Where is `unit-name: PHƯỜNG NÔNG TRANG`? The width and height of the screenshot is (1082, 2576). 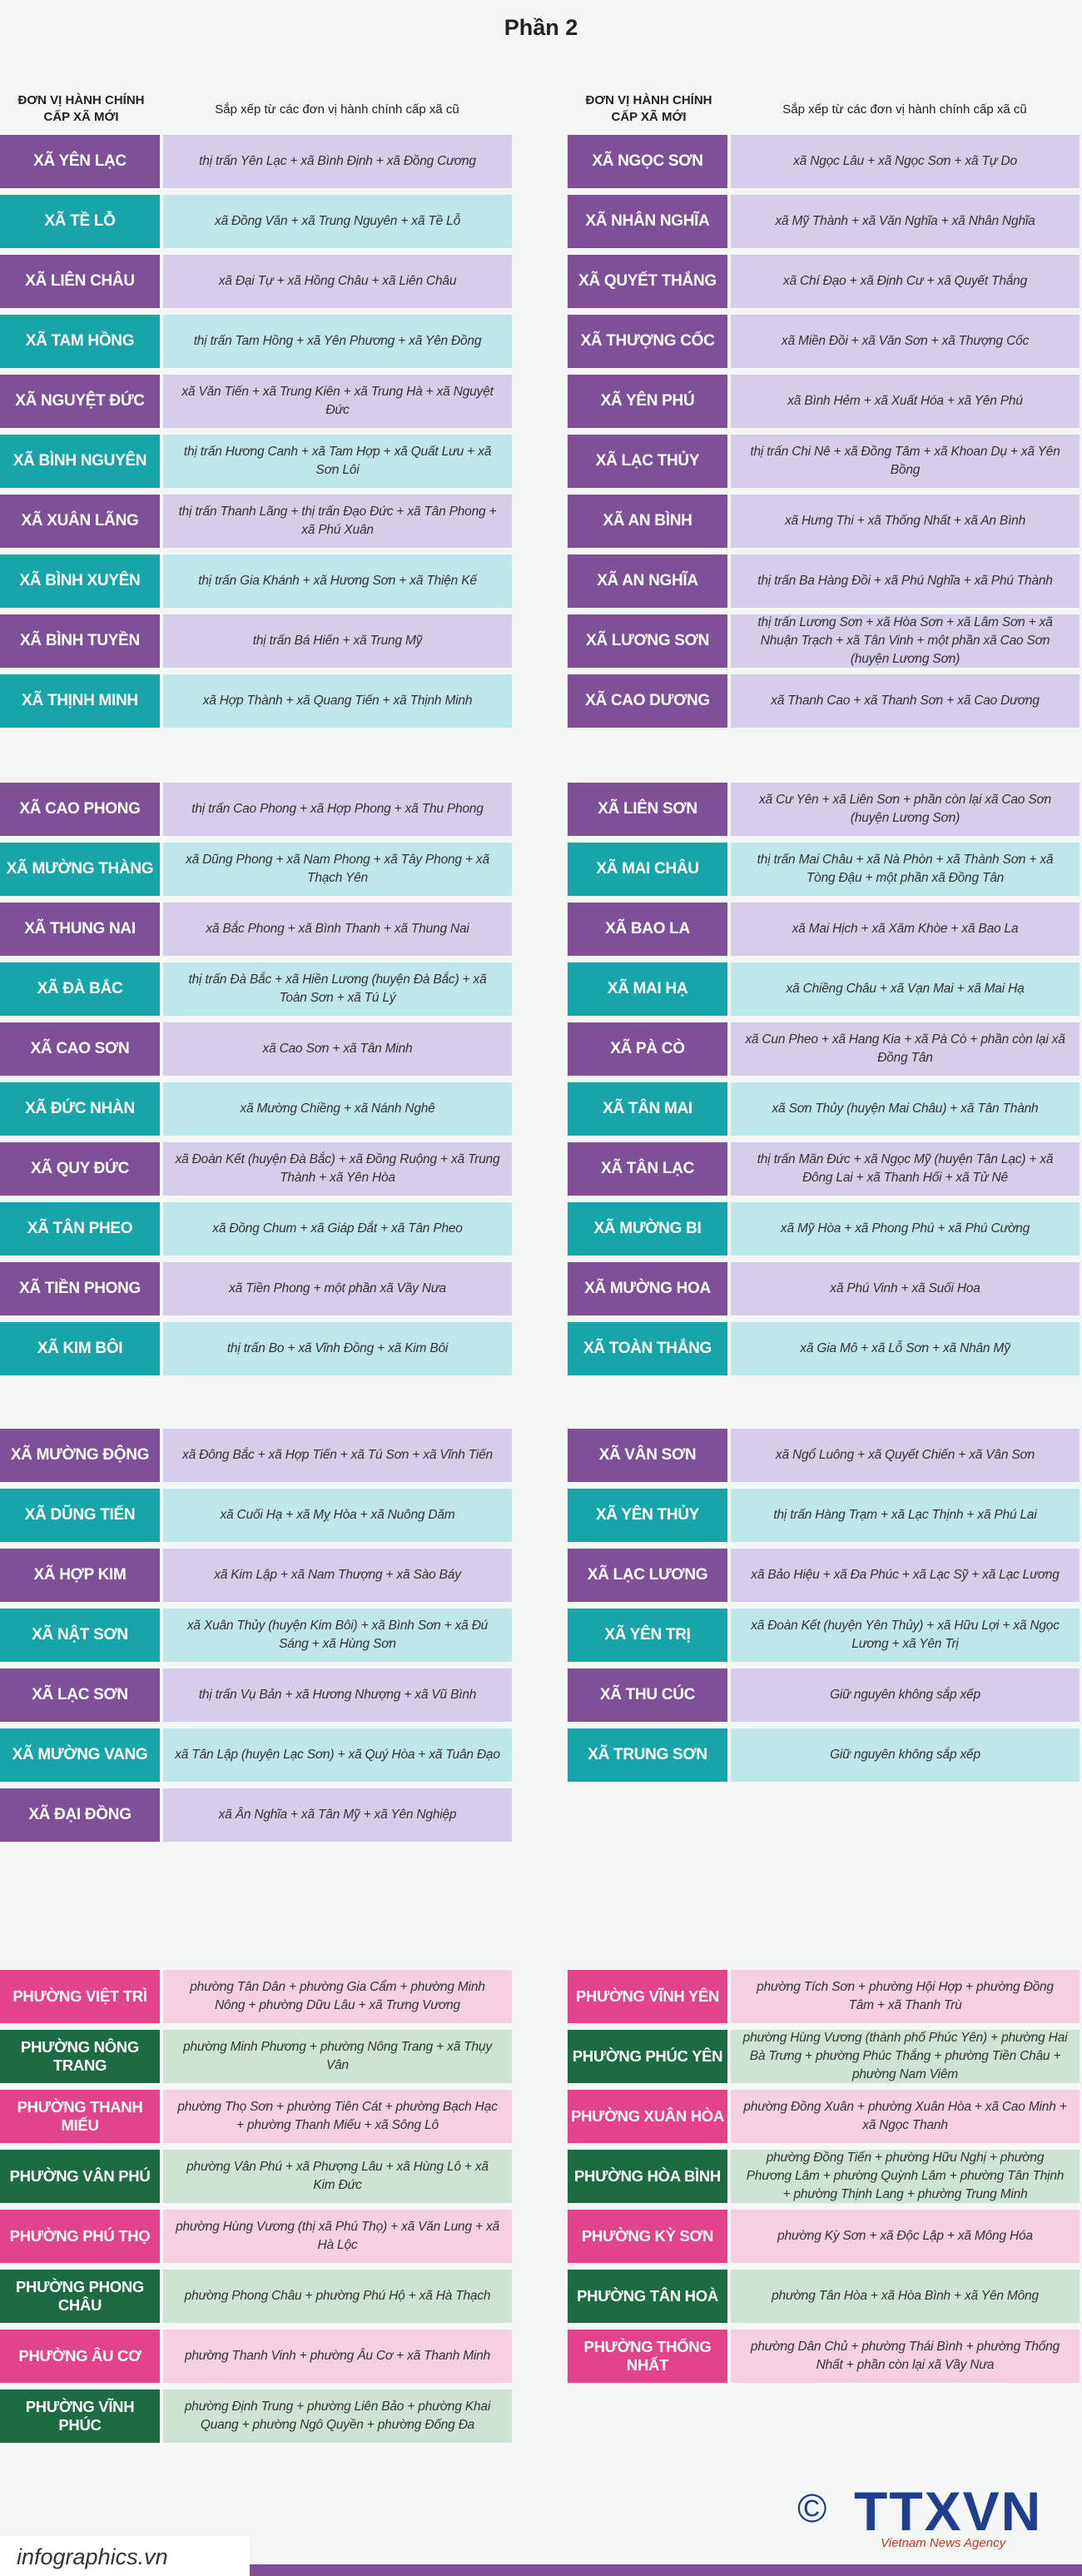
unit-name: PHƯỜNG NÔNG TRANG is located at coordinates (80, 2056).